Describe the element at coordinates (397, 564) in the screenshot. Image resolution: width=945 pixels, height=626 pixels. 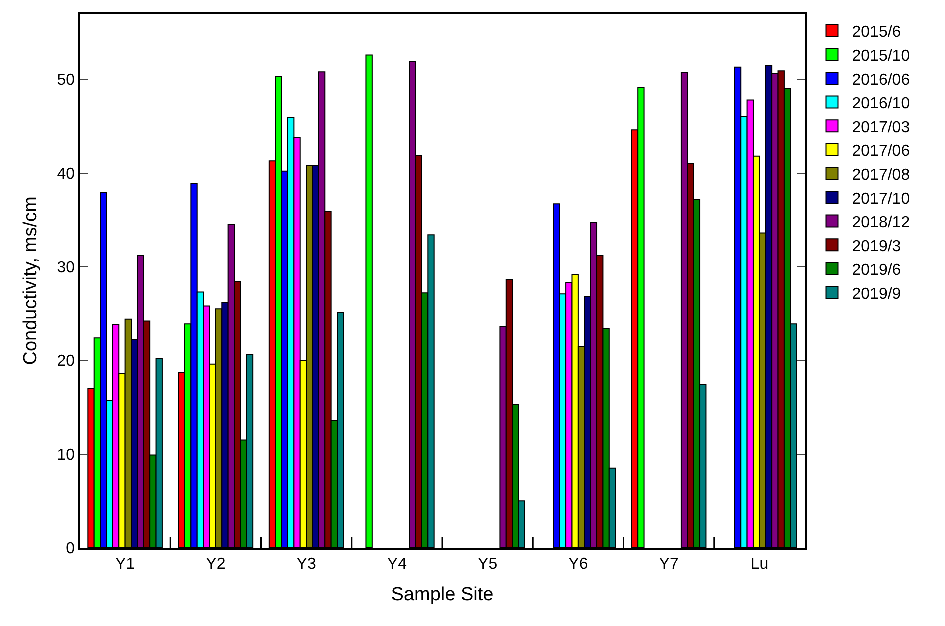
I see `x-tick-label: Y4` at that location.